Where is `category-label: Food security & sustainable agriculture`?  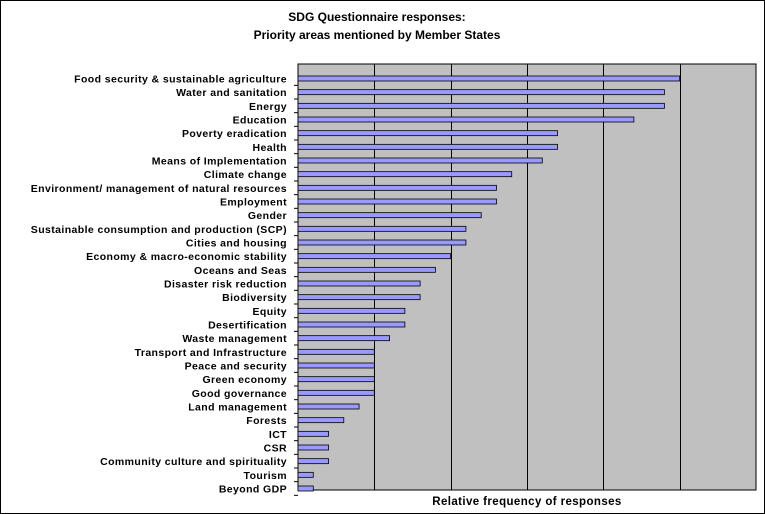
category-label: Food security & sustainable agriculture is located at coordinates (180, 80).